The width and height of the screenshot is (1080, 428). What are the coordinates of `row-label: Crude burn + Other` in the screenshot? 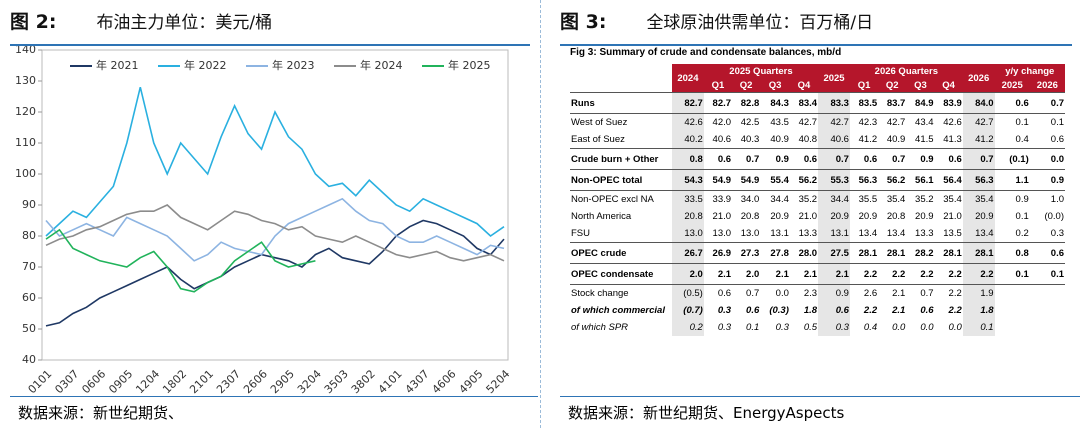 It's located at (621, 159).